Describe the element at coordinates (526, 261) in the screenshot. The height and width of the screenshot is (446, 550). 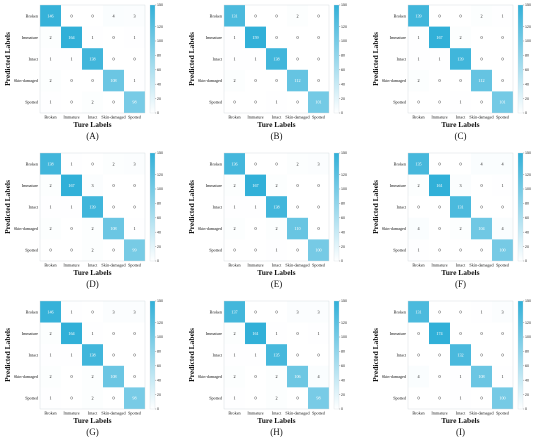
I see `colorbar-tick-label: 0` at that location.